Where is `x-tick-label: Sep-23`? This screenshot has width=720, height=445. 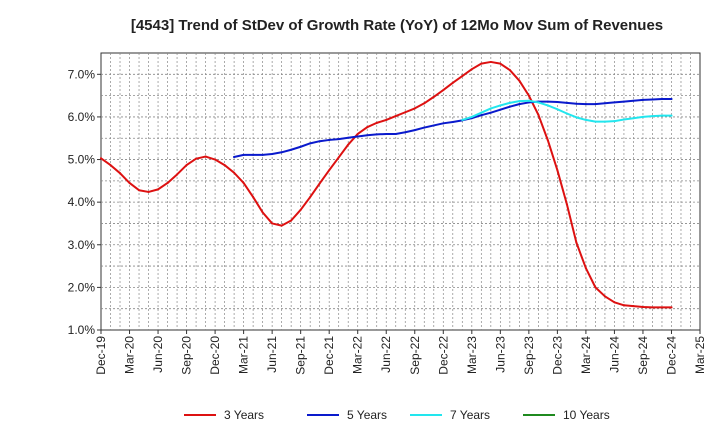 x-tick-label: Sep-23 is located at coordinates (529, 355).